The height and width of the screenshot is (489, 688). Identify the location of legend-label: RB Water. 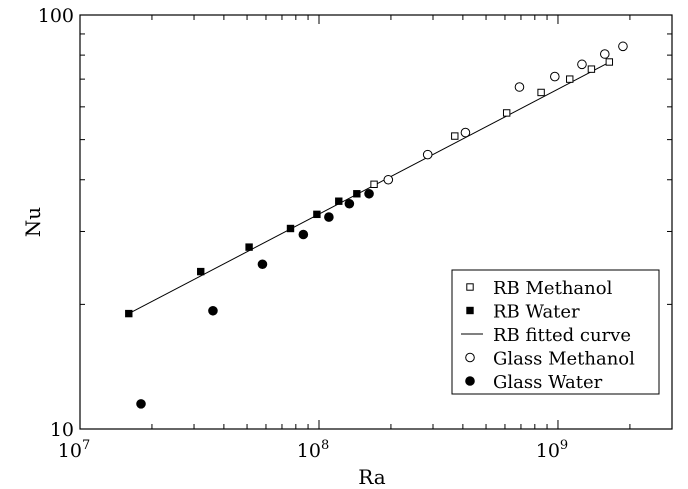
(536, 312).